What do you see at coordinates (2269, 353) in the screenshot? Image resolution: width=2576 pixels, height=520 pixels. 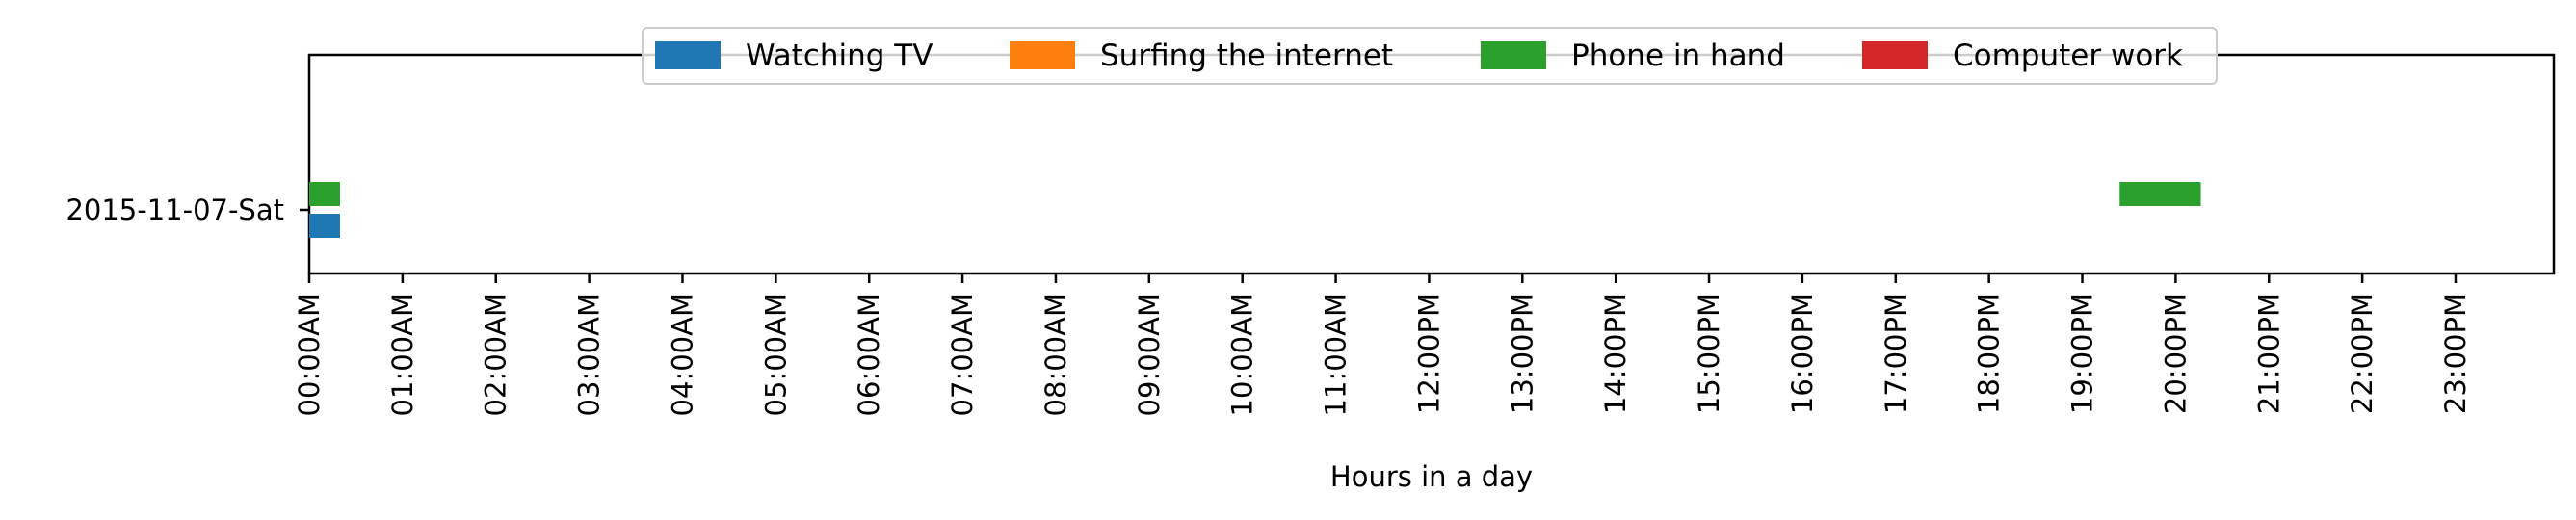 I see `x-tick-label: 21:00PM` at bounding box center [2269, 353].